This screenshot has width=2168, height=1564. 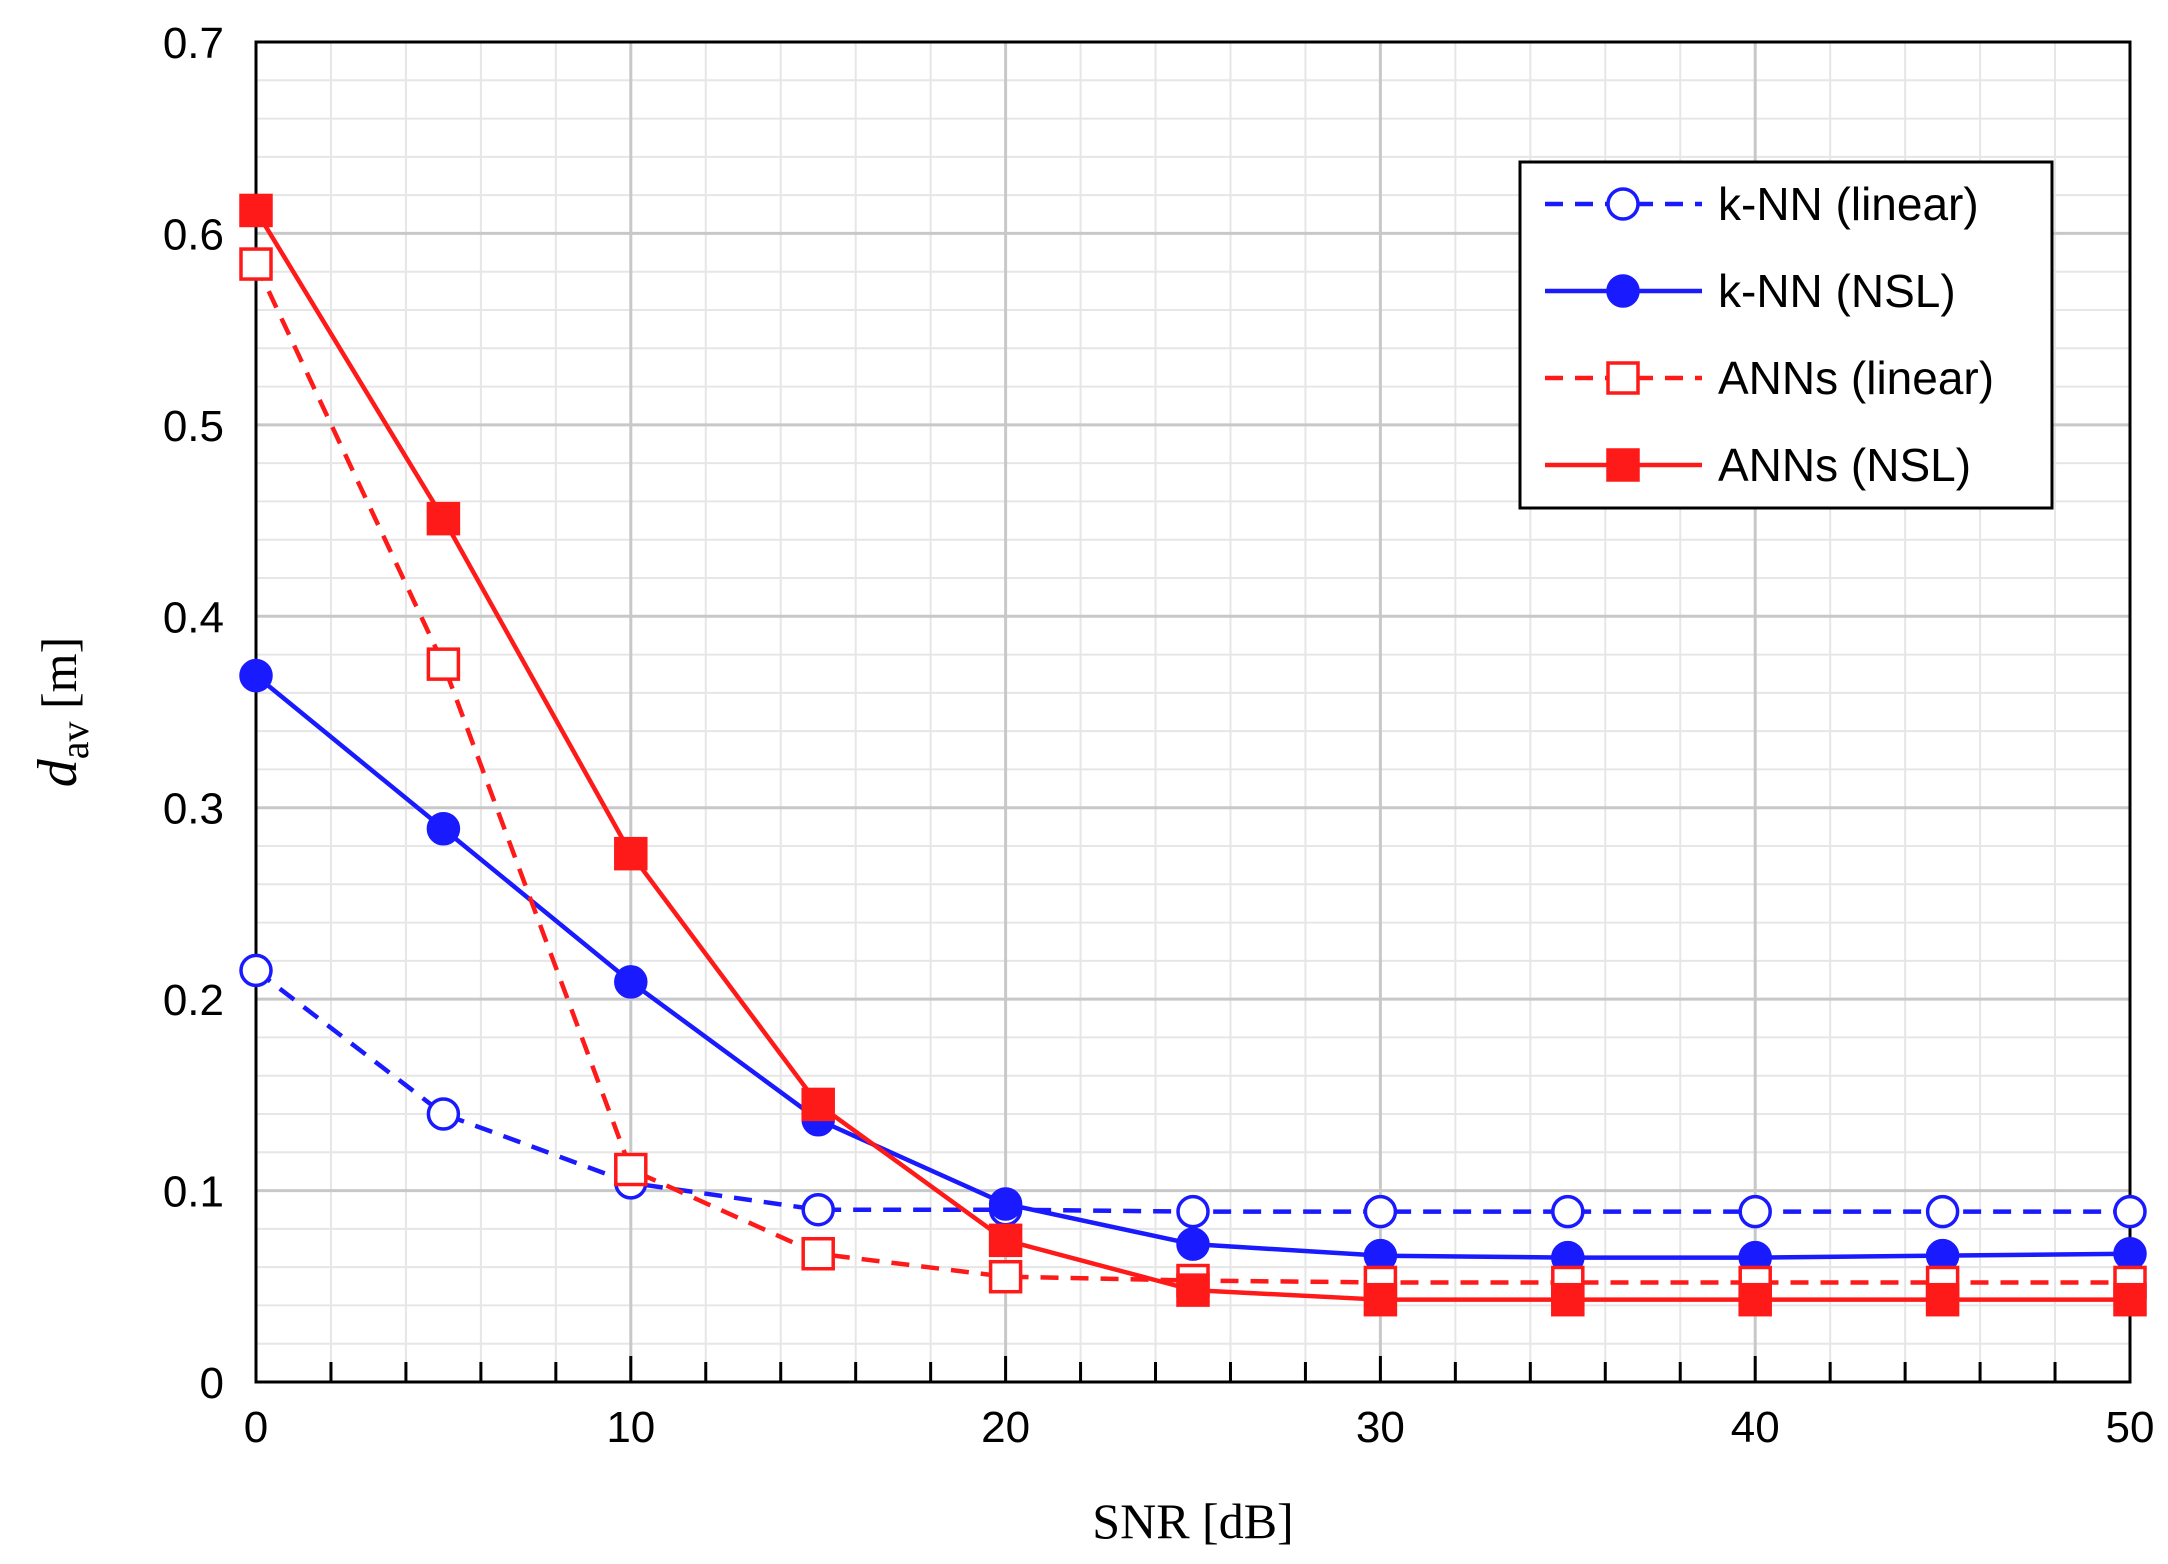 What do you see at coordinates (1755, 1427) in the screenshot?
I see `x-axis-tick-label: 40` at bounding box center [1755, 1427].